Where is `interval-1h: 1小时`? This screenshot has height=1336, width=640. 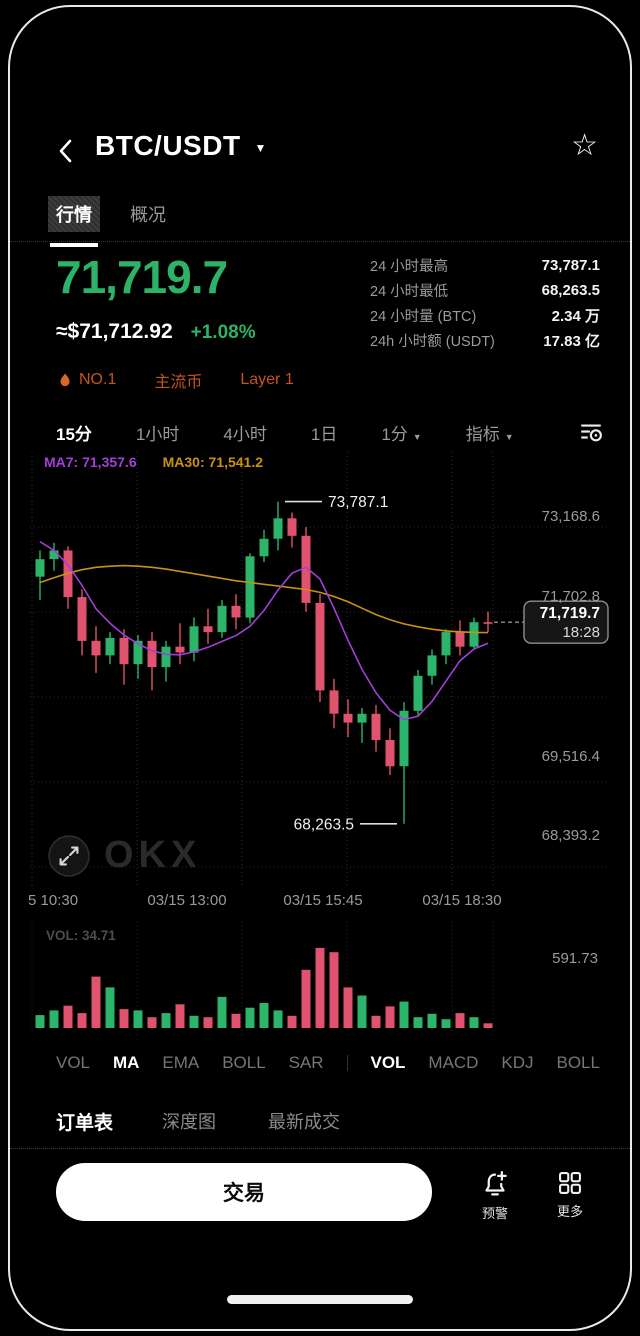
interval-1h: 1小时 is located at coordinates (157, 434).